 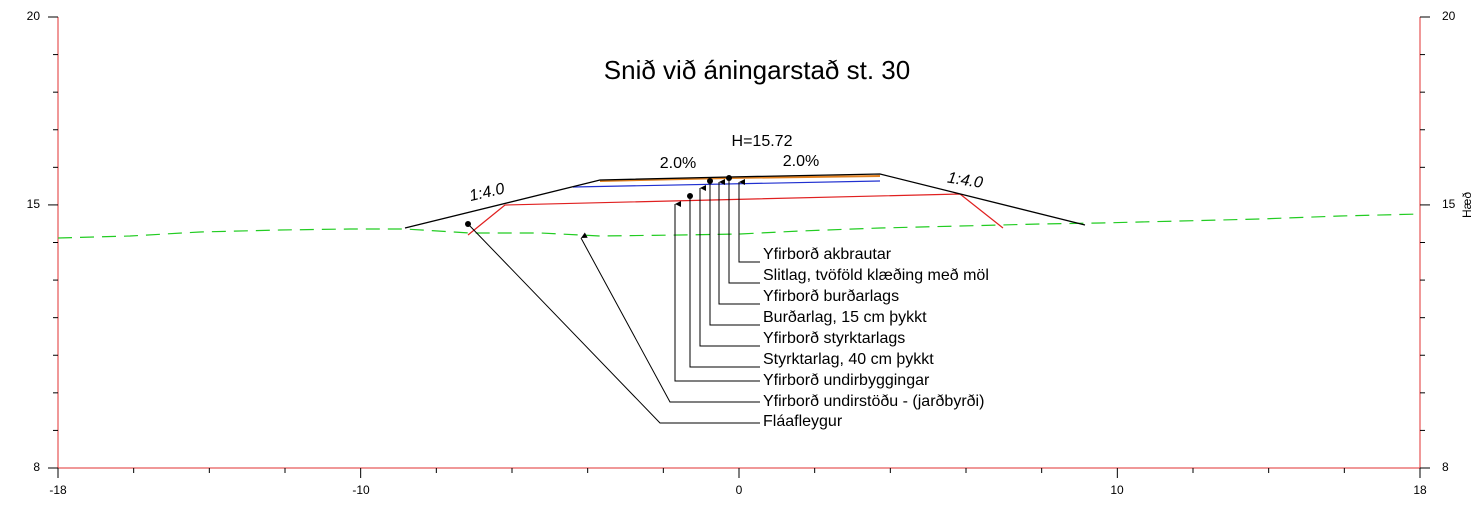 I want to click on bottom-tick-label: -18, so click(x=58, y=490).